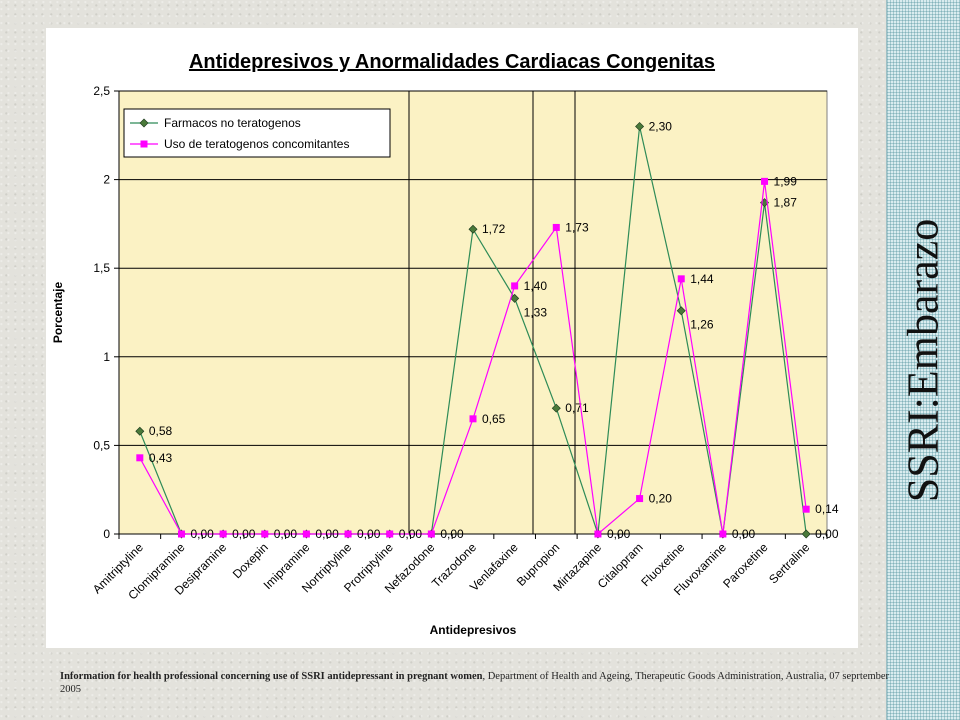 This screenshot has height=720, width=960. What do you see at coordinates (232, 123) in the screenshot?
I see `legend-label-1: Farmacos no teratogenos` at bounding box center [232, 123].